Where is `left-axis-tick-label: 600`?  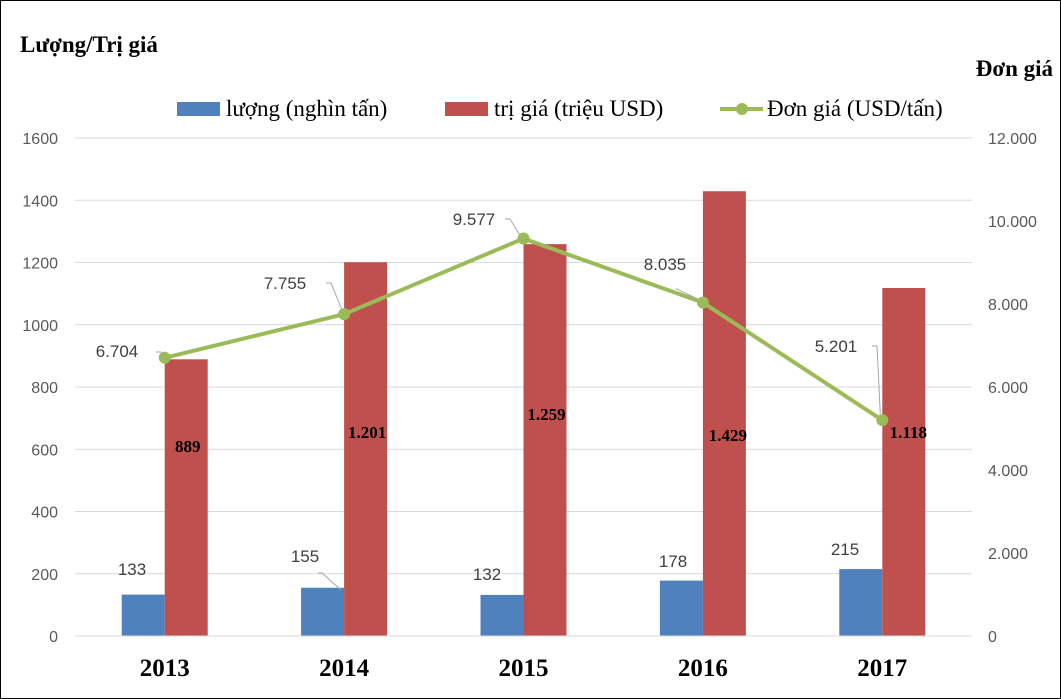
left-axis-tick-label: 600 is located at coordinates (44, 450).